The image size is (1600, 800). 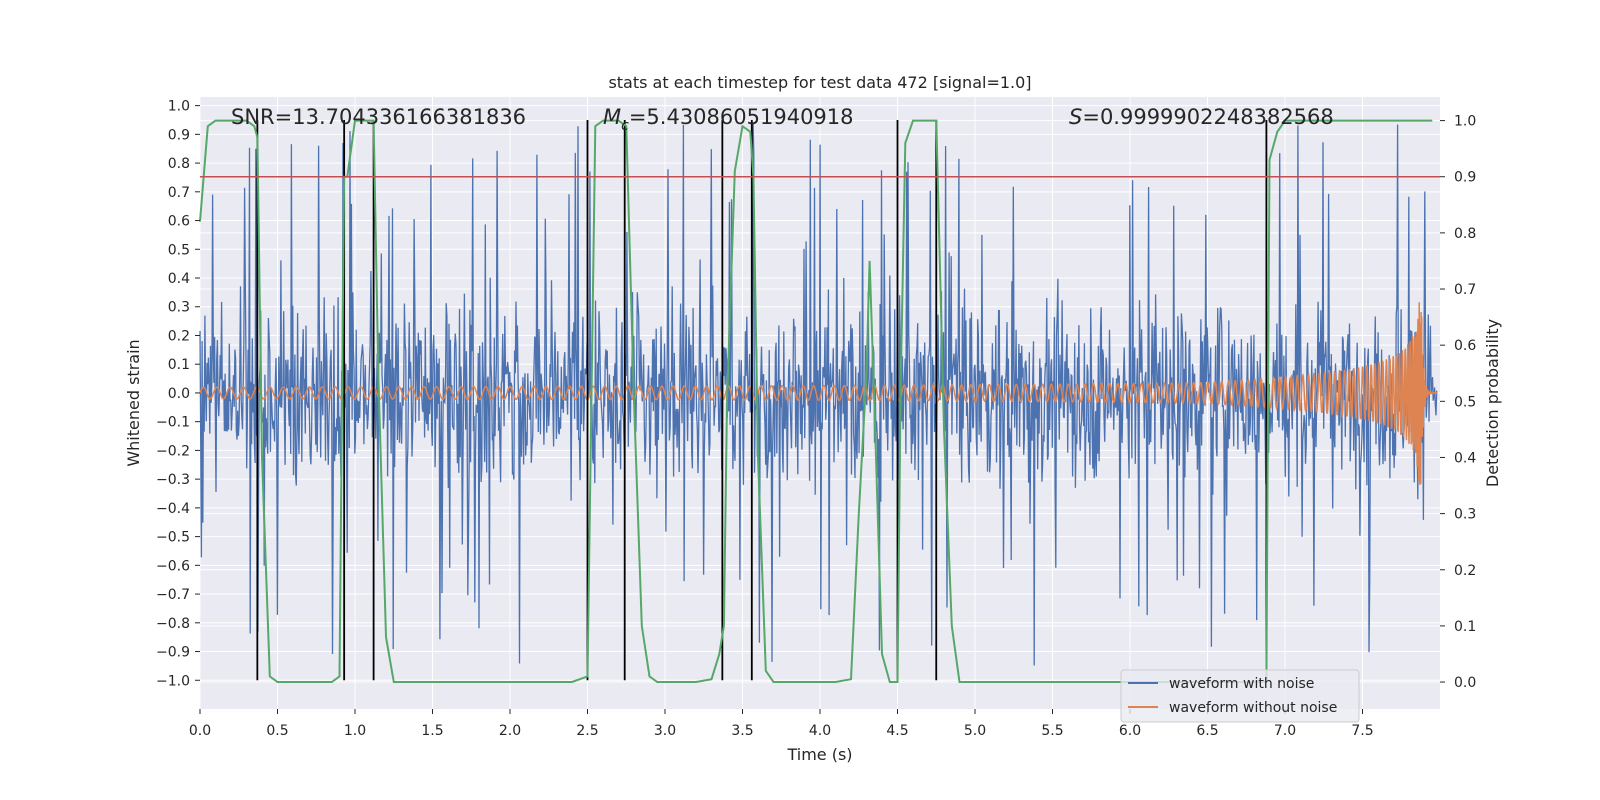 I want to click on y-tick-label: 0.2, so click(x=179, y=336).